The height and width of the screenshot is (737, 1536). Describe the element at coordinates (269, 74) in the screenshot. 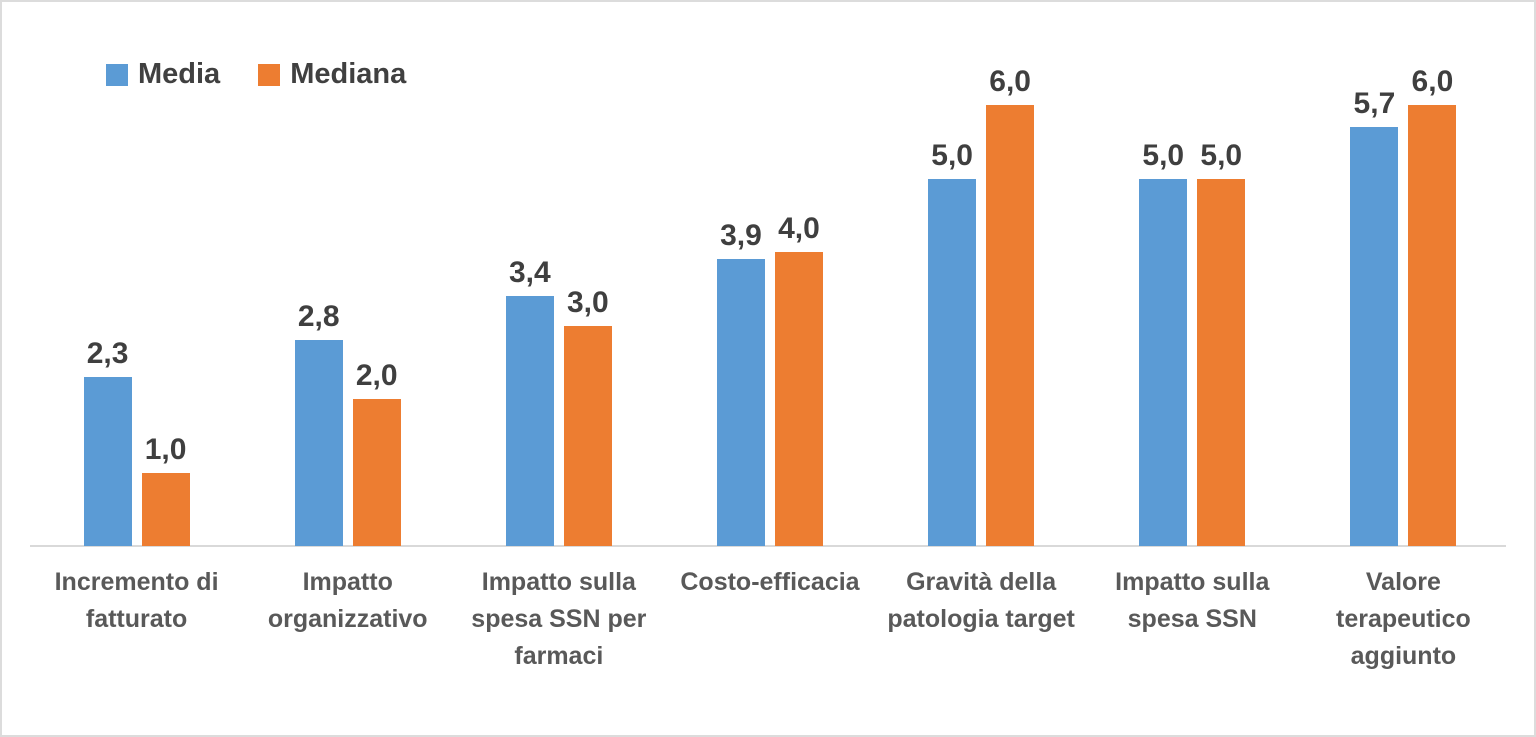

I see `legend-swatch-mediana-icon` at that location.